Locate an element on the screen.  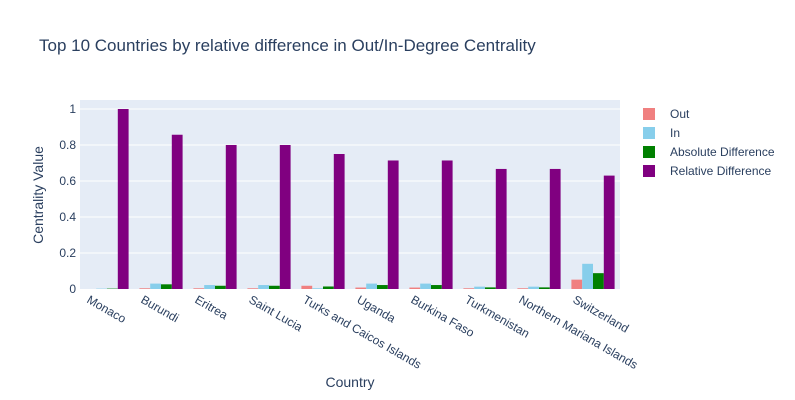
y-tick-label: 0.6 is located at coordinates (67, 181).